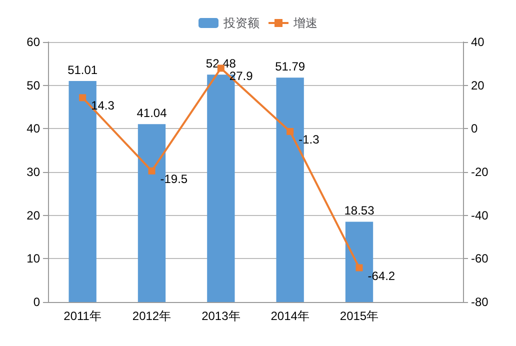 Image resolution: width=516 pixels, height=346 pixels. I want to click on data-label: 51.01, so click(83, 69).